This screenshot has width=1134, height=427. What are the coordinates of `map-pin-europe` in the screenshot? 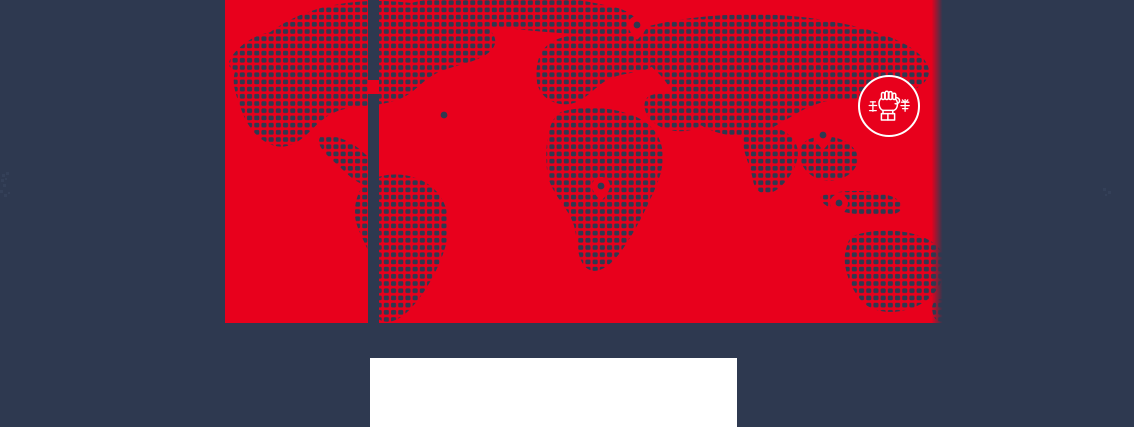 It's located at (823, 138).